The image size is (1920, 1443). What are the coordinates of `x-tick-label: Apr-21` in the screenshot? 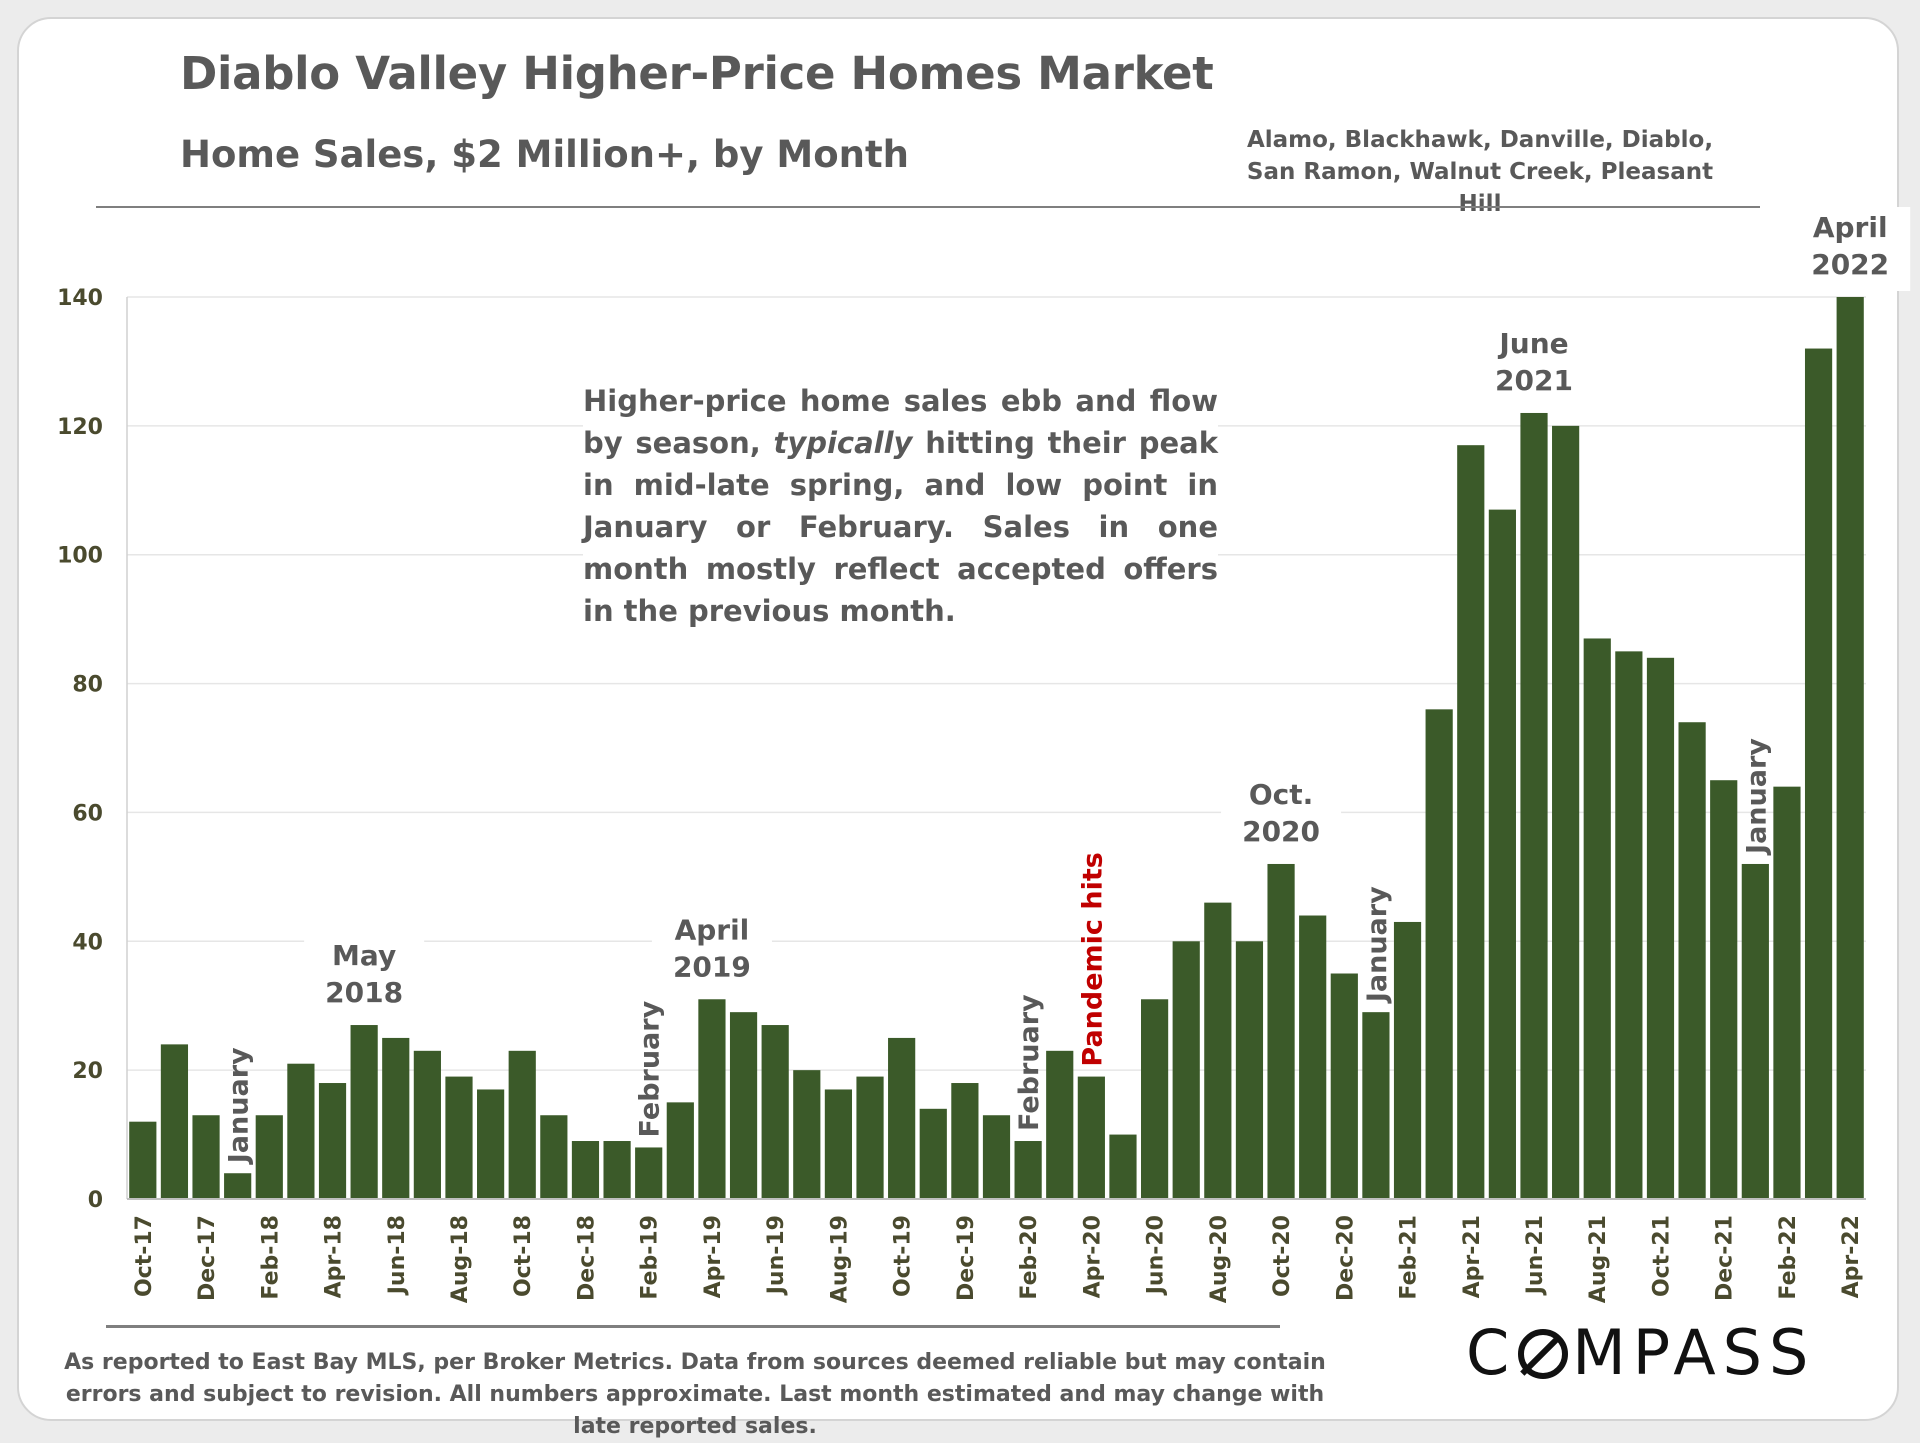 It's located at (1472, 1256).